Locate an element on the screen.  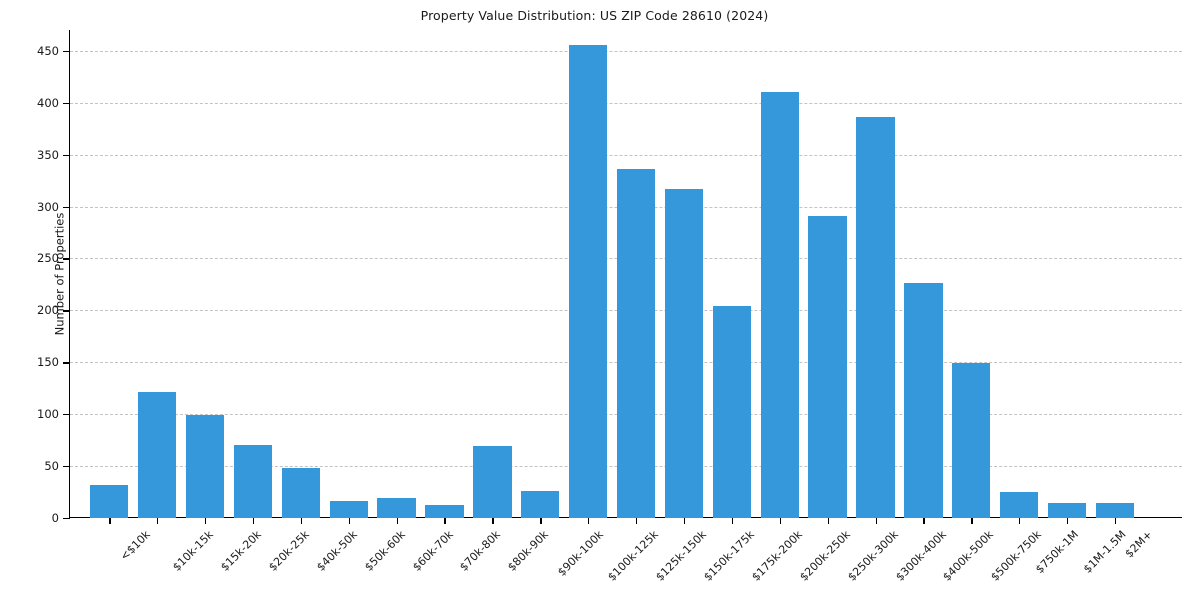
y-tick-label: 200 is located at coordinates (48, 310).